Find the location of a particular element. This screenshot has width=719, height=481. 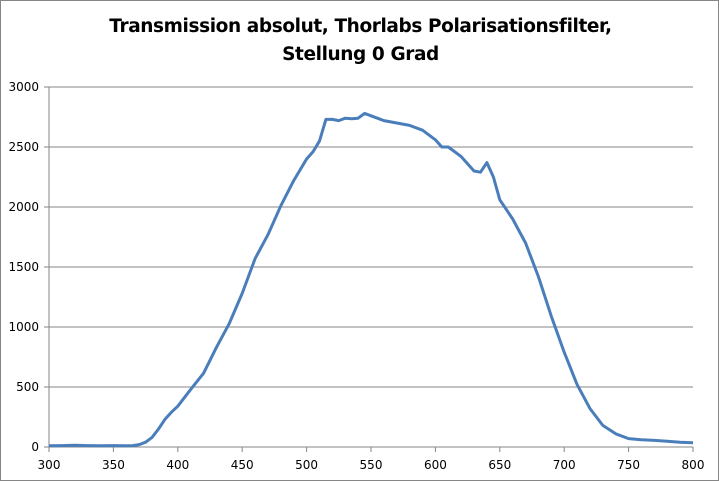

y-tick-label: 0 is located at coordinates (35, 447).